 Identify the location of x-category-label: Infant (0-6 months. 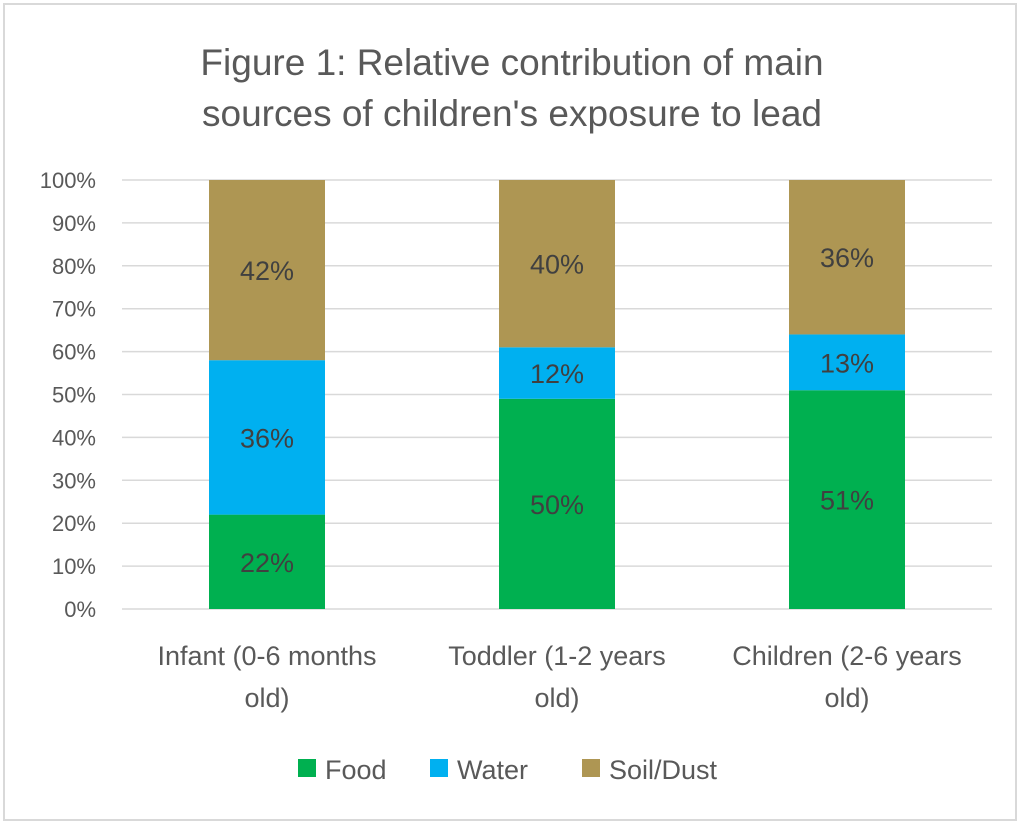
(266, 656).